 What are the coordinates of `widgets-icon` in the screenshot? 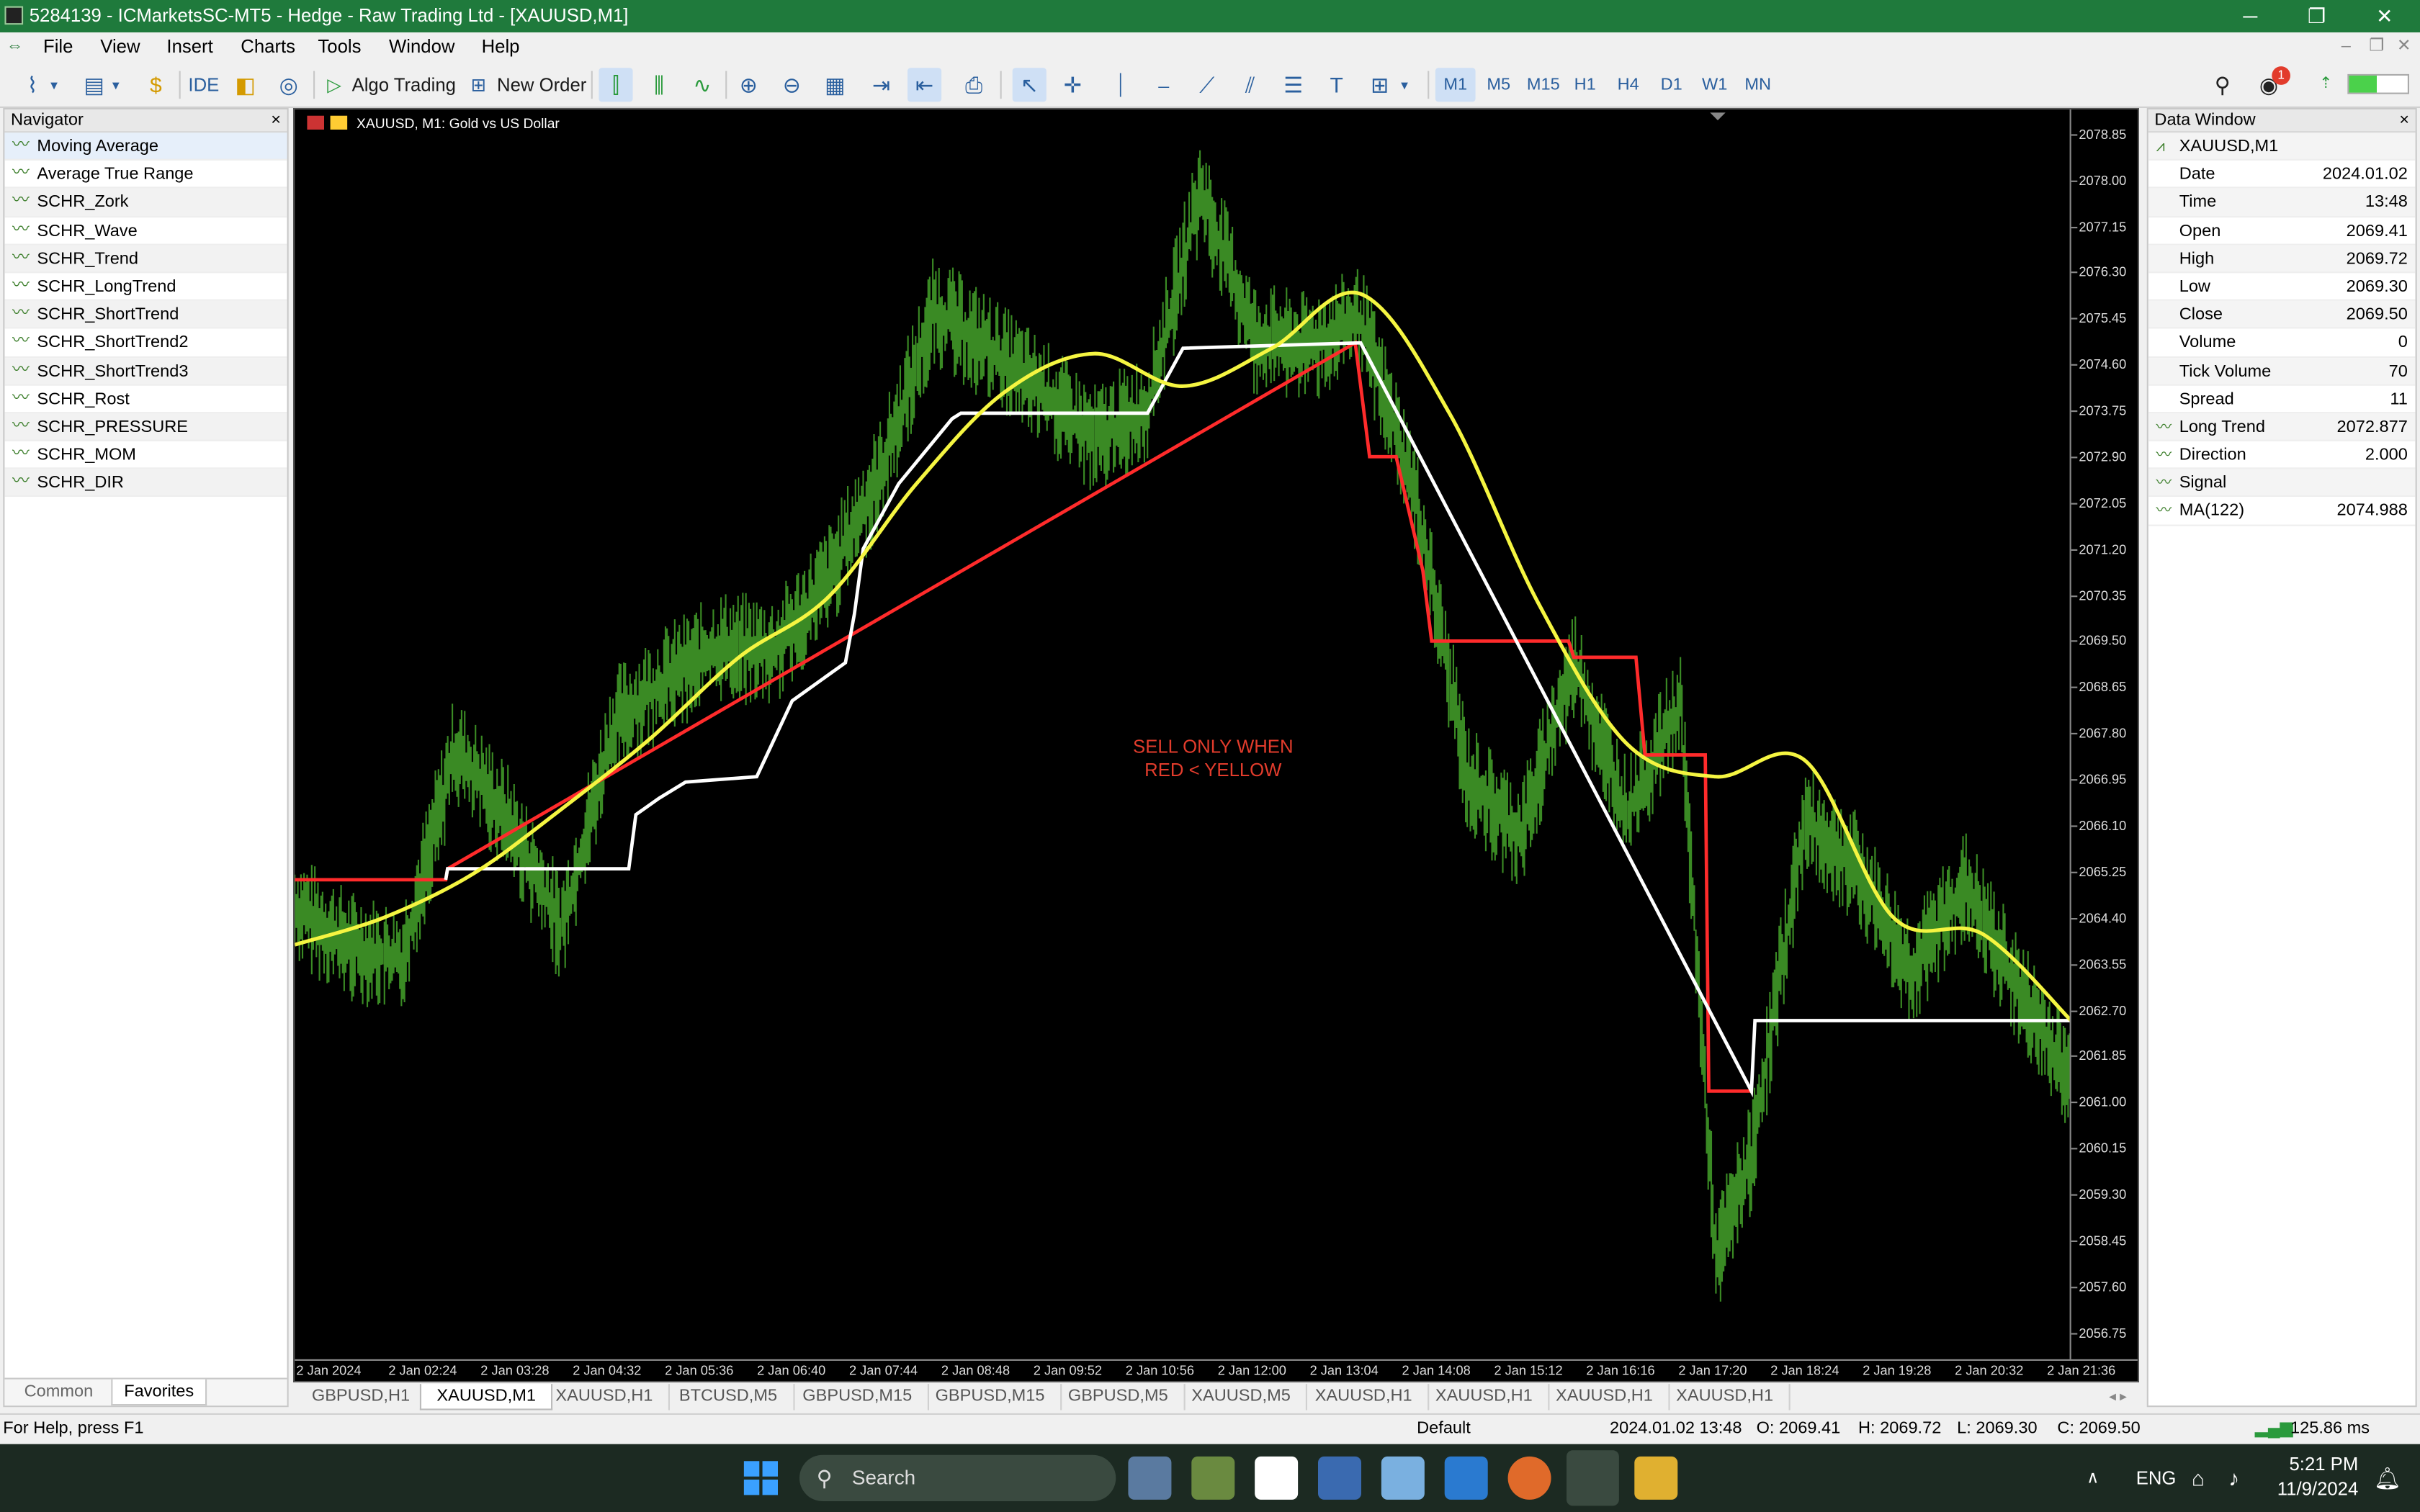 It's located at (1150, 1478).